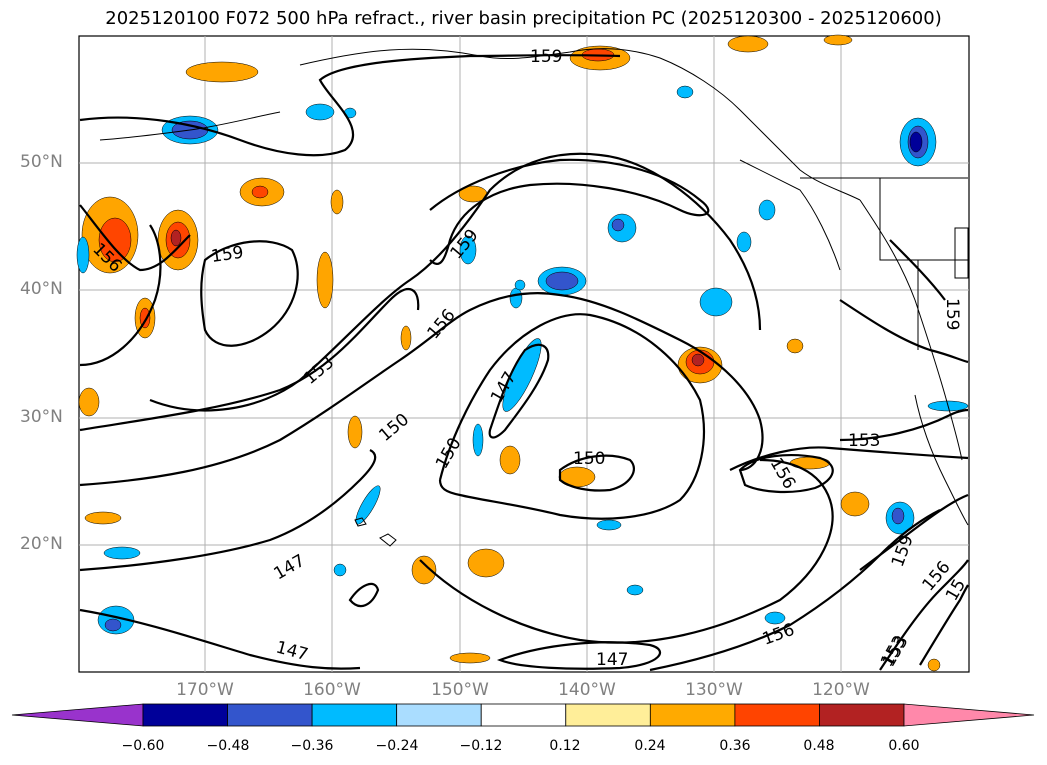 The height and width of the screenshot is (765, 1047). I want to click on contour-147-inner, so click(519, 391).